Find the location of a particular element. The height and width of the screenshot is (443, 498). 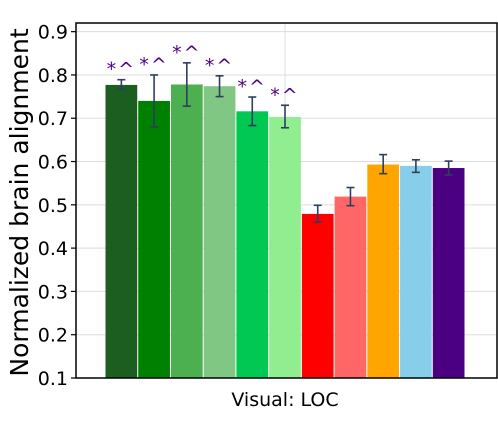

y-tick-label: 0.8 is located at coordinates (53, 76).